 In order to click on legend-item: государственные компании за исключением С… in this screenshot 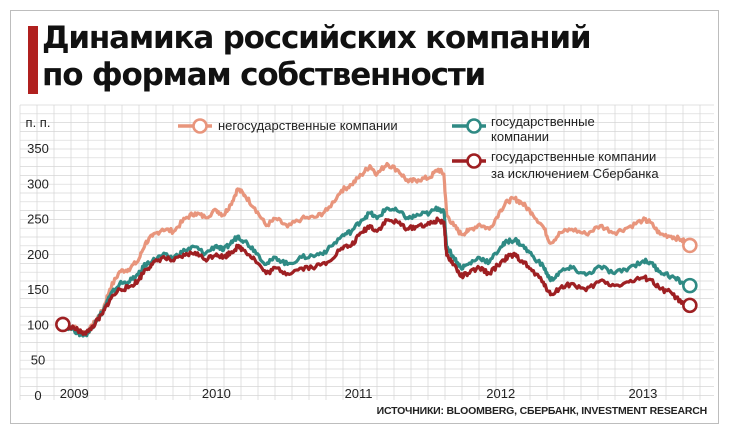, I will do `click(555, 165)`.